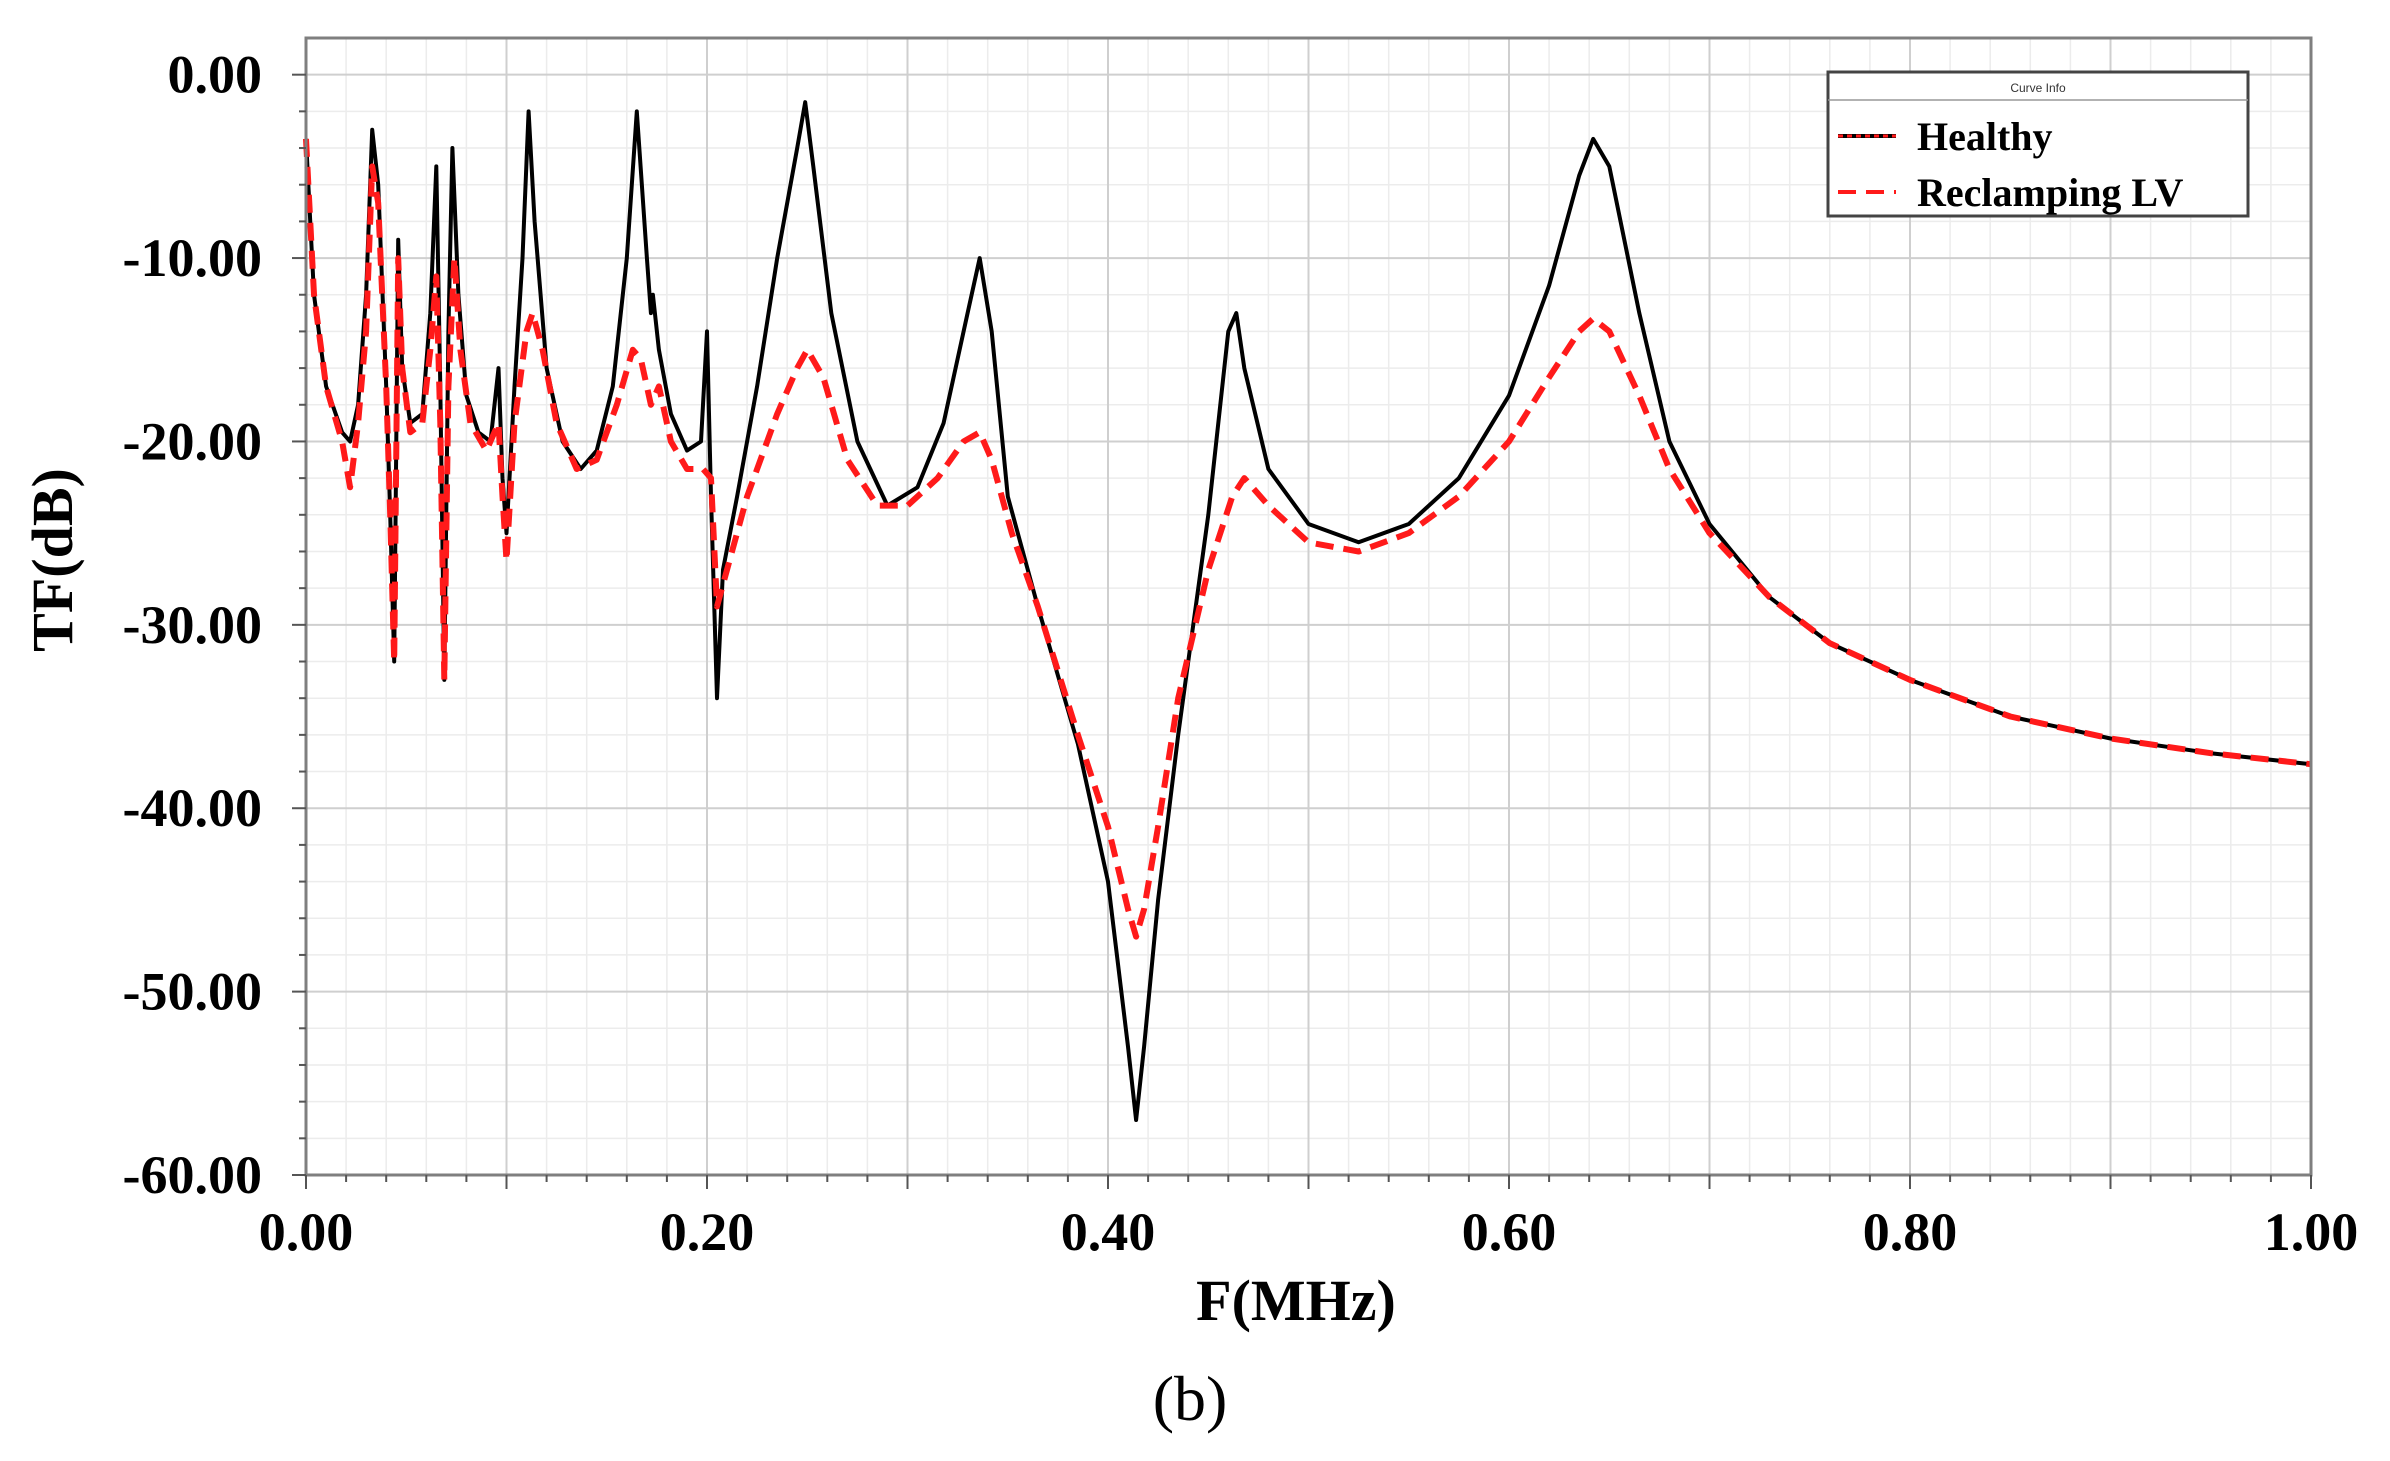 The height and width of the screenshot is (1461, 2390). Describe the element at coordinates (707, 1232) in the screenshot. I see `x-tick-label: 0.20` at that location.